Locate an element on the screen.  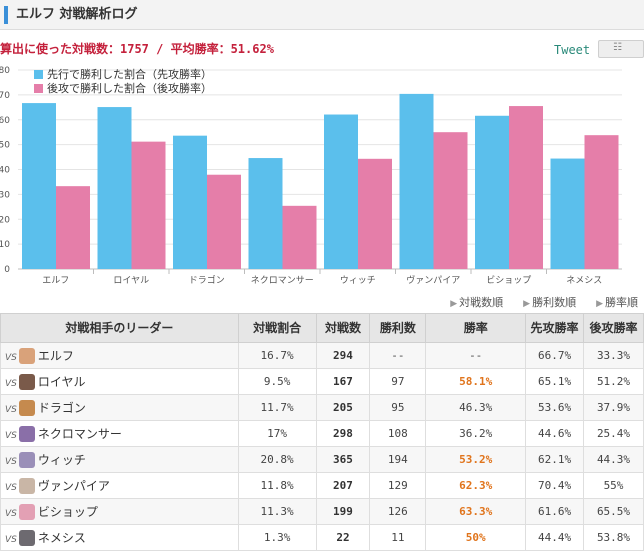
x-tick-label: ウィッチ is located at coordinates (358, 280).